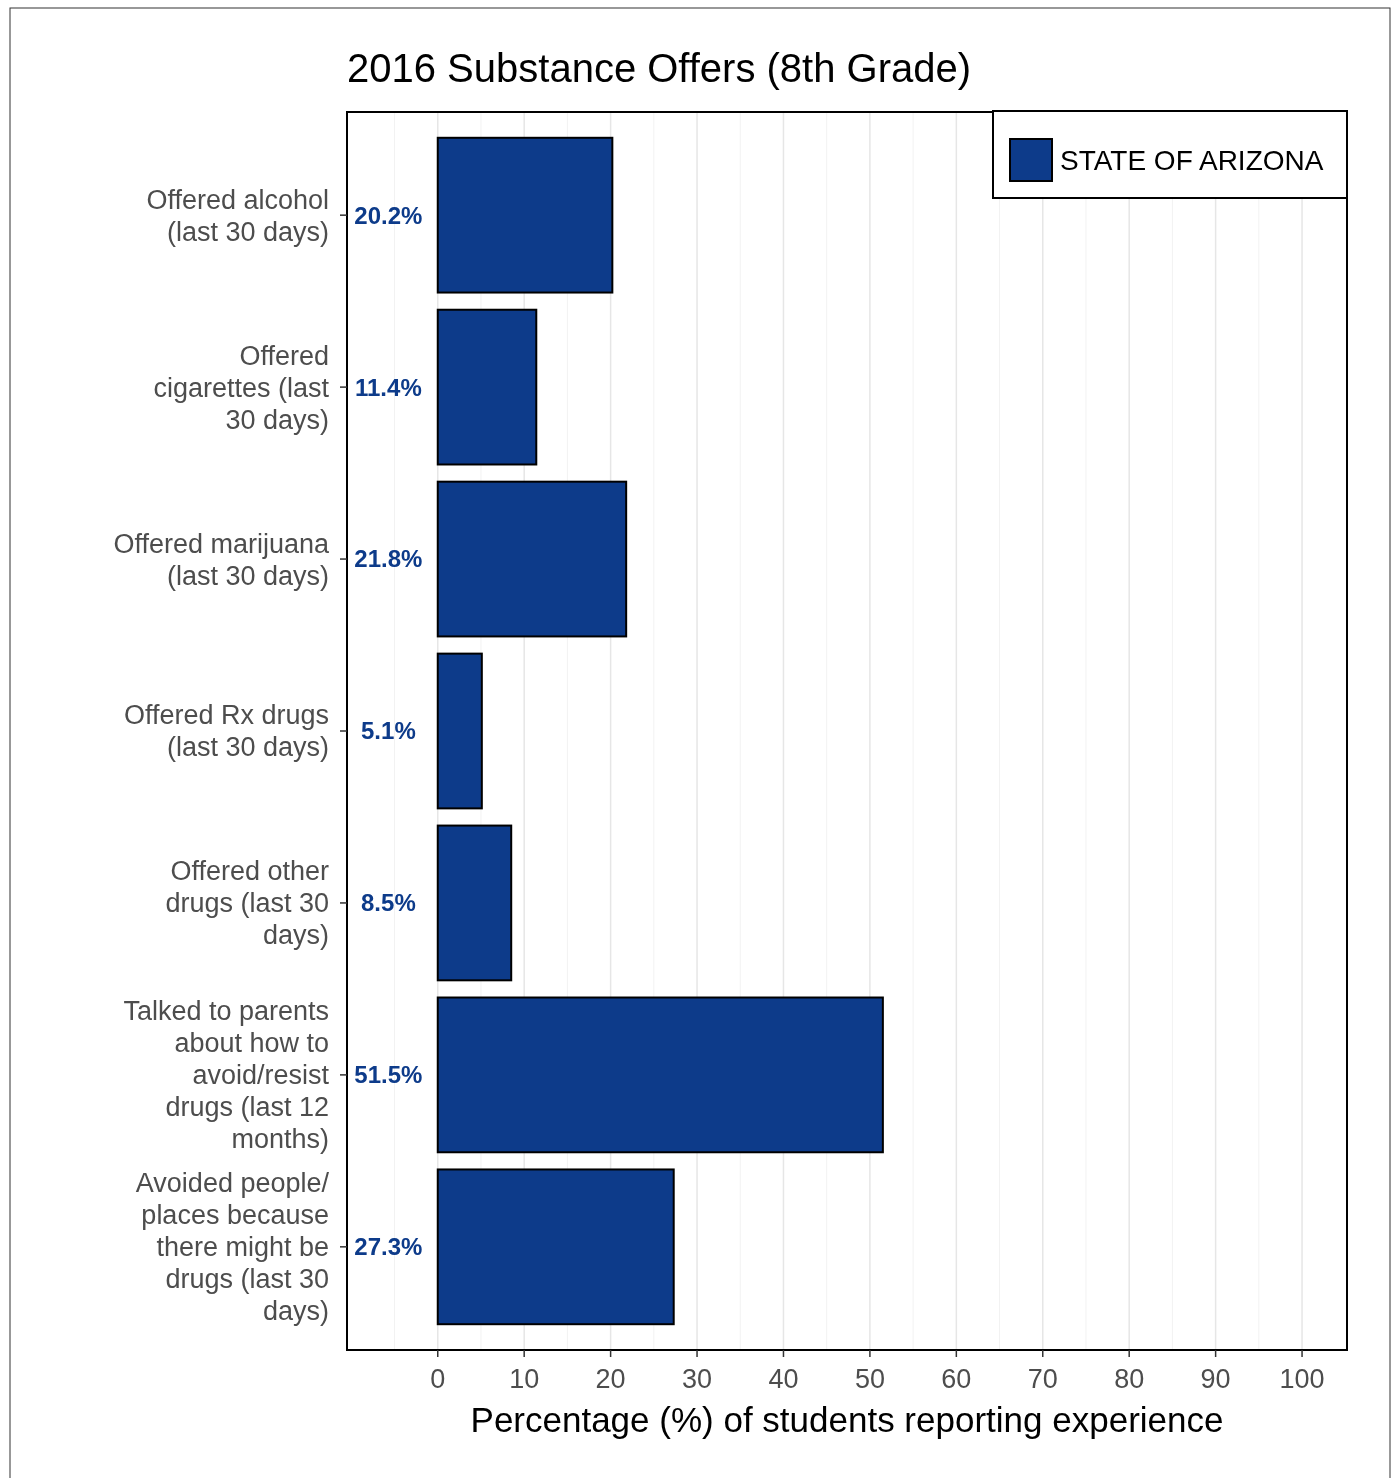  Describe the element at coordinates (1192, 160) in the screenshot. I see `legend-label: STATE OF ARIZONA` at that location.